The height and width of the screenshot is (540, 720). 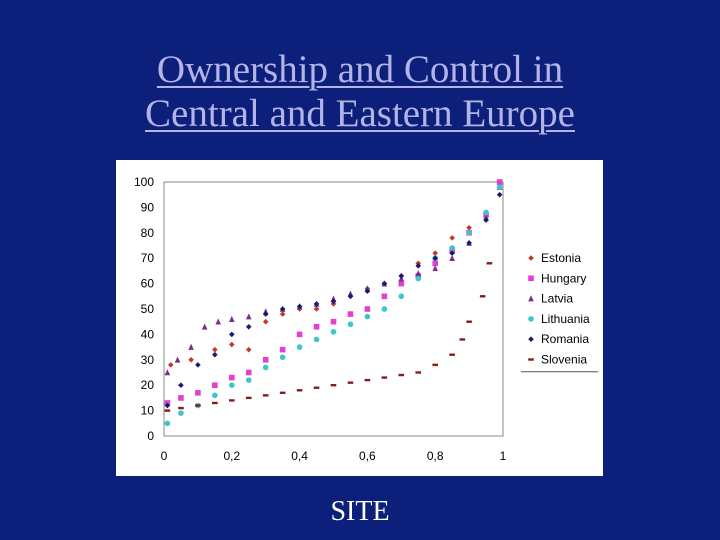 What do you see at coordinates (367, 456) in the screenshot?
I see `x-tick-label: 0,6` at bounding box center [367, 456].